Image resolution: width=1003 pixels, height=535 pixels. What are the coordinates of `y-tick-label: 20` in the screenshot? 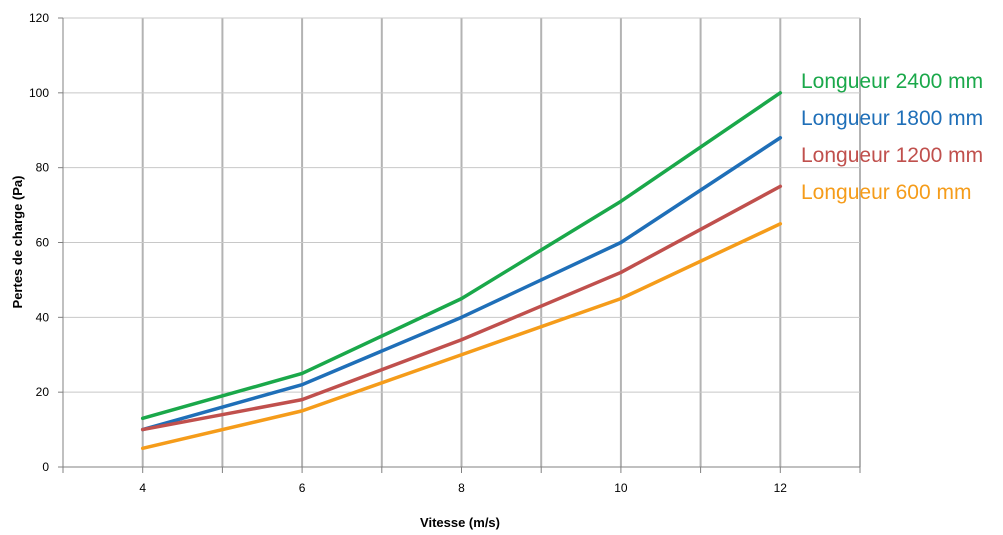 It's located at (43, 392).